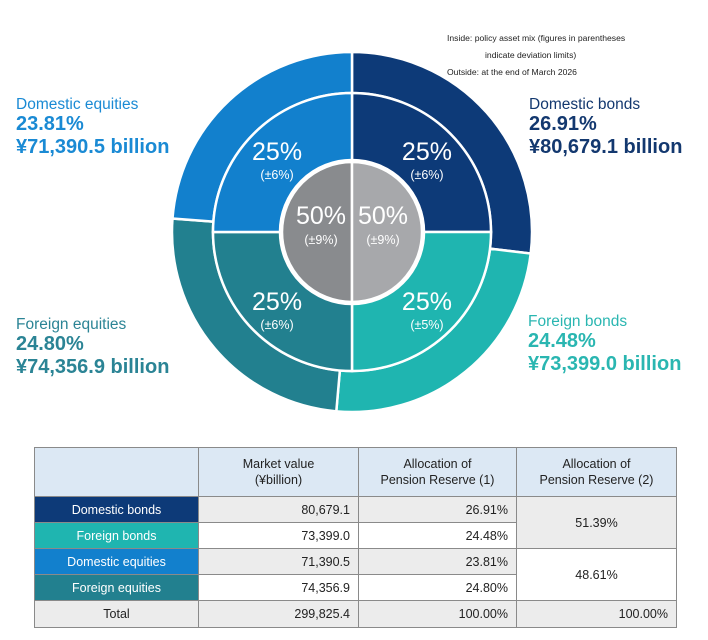 The height and width of the screenshot is (640, 708). What do you see at coordinates (116, 535) in the screenshot?
I see `row-name: Foreign bonds` at bounding box center [116, 535].